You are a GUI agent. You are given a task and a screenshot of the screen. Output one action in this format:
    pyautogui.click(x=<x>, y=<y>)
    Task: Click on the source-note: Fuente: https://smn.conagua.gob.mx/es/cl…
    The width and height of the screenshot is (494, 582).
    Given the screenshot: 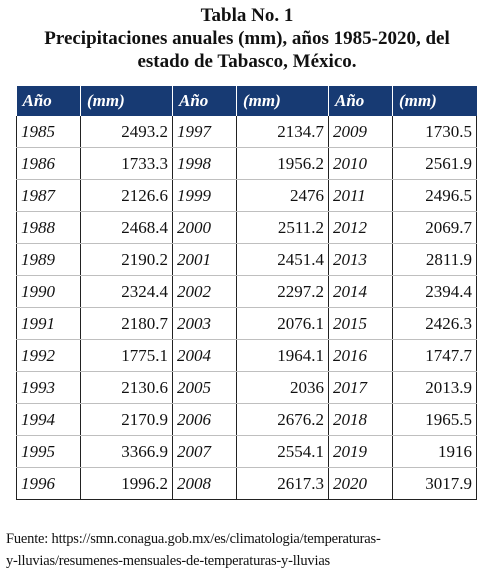 What is the action you would take?
    pyautogui.click(x=248, y=550)
    